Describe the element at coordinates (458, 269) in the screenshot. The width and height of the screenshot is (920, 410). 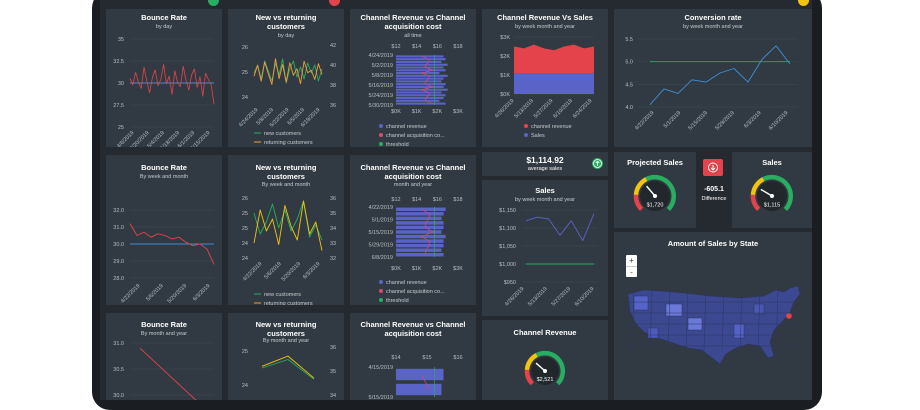
I see `x-tick-label: $3K` at that location.